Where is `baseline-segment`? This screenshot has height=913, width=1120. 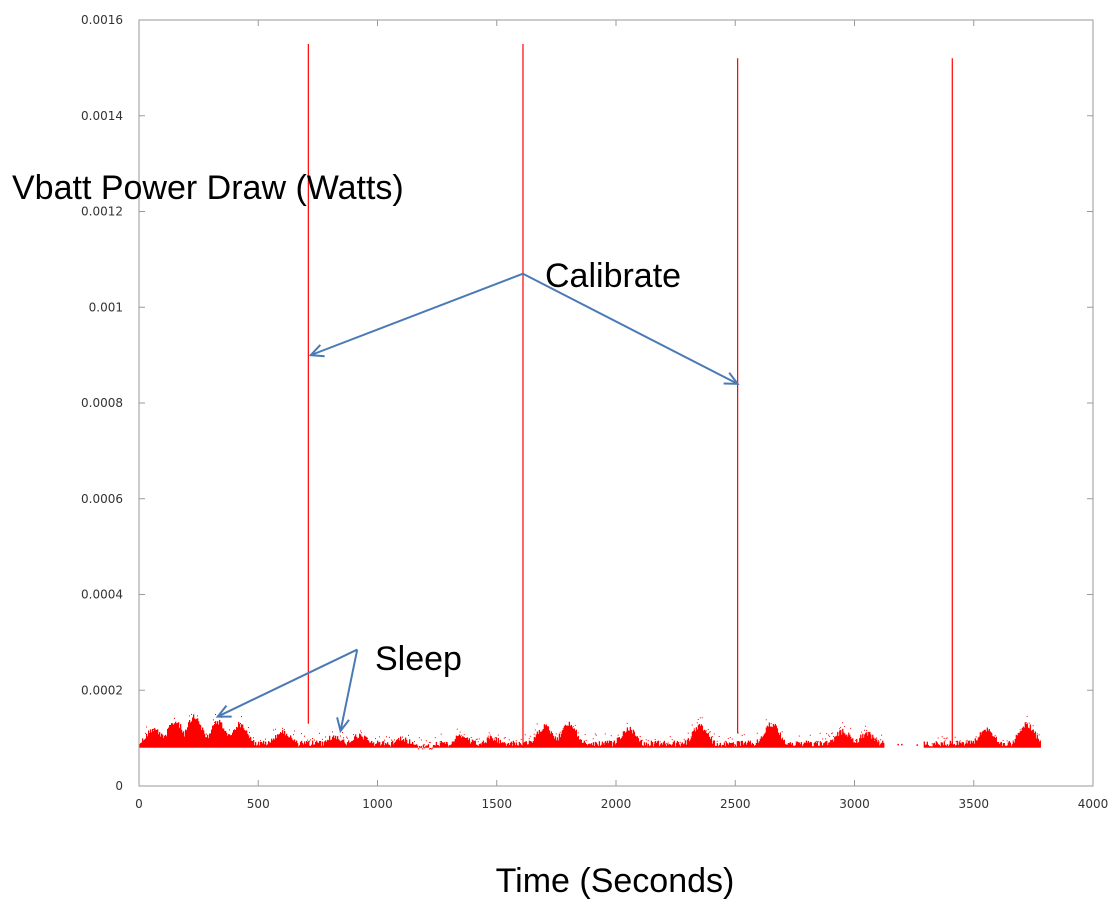
baseline-segment is located at coordinates (628, 732).